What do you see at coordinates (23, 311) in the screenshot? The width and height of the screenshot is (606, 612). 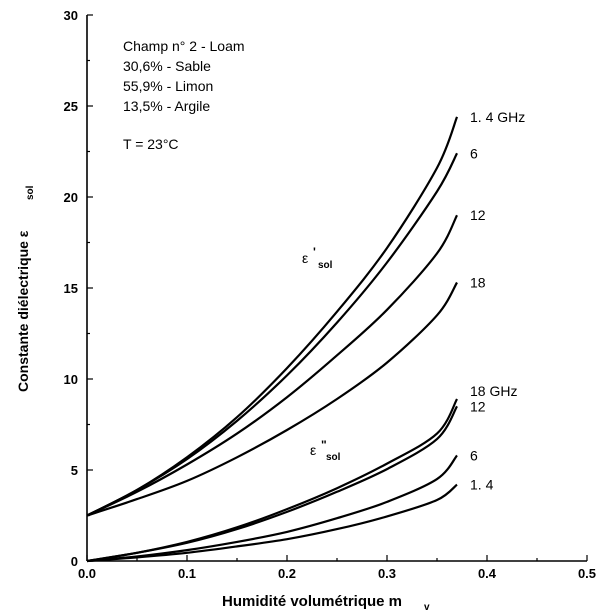 I see `y-axis-title-main: Constante diélectrique ε` at bounding box center [23, 311].